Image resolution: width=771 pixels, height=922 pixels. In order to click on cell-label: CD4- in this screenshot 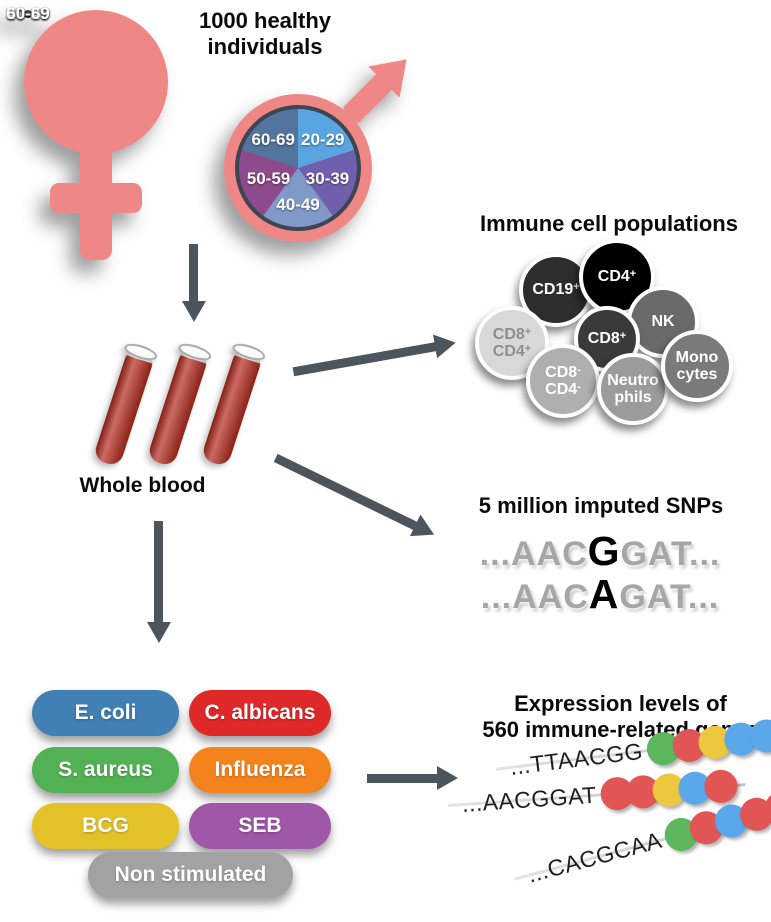, I will do `click(563, 389)`.